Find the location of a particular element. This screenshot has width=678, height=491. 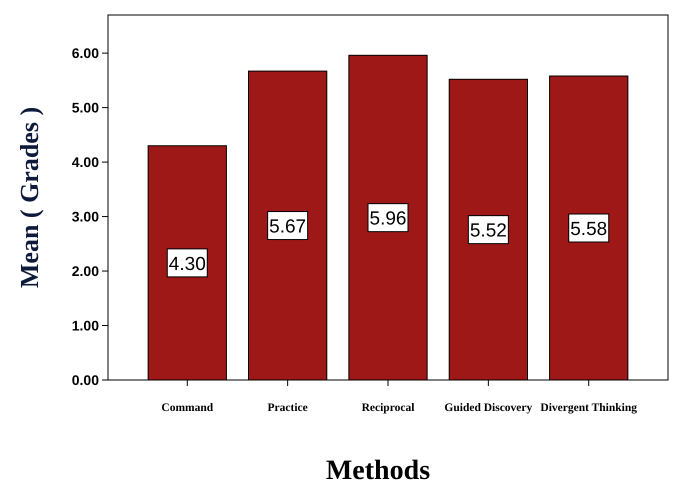

y-tick-label: 2.00 is located at coordinates (86, 270).